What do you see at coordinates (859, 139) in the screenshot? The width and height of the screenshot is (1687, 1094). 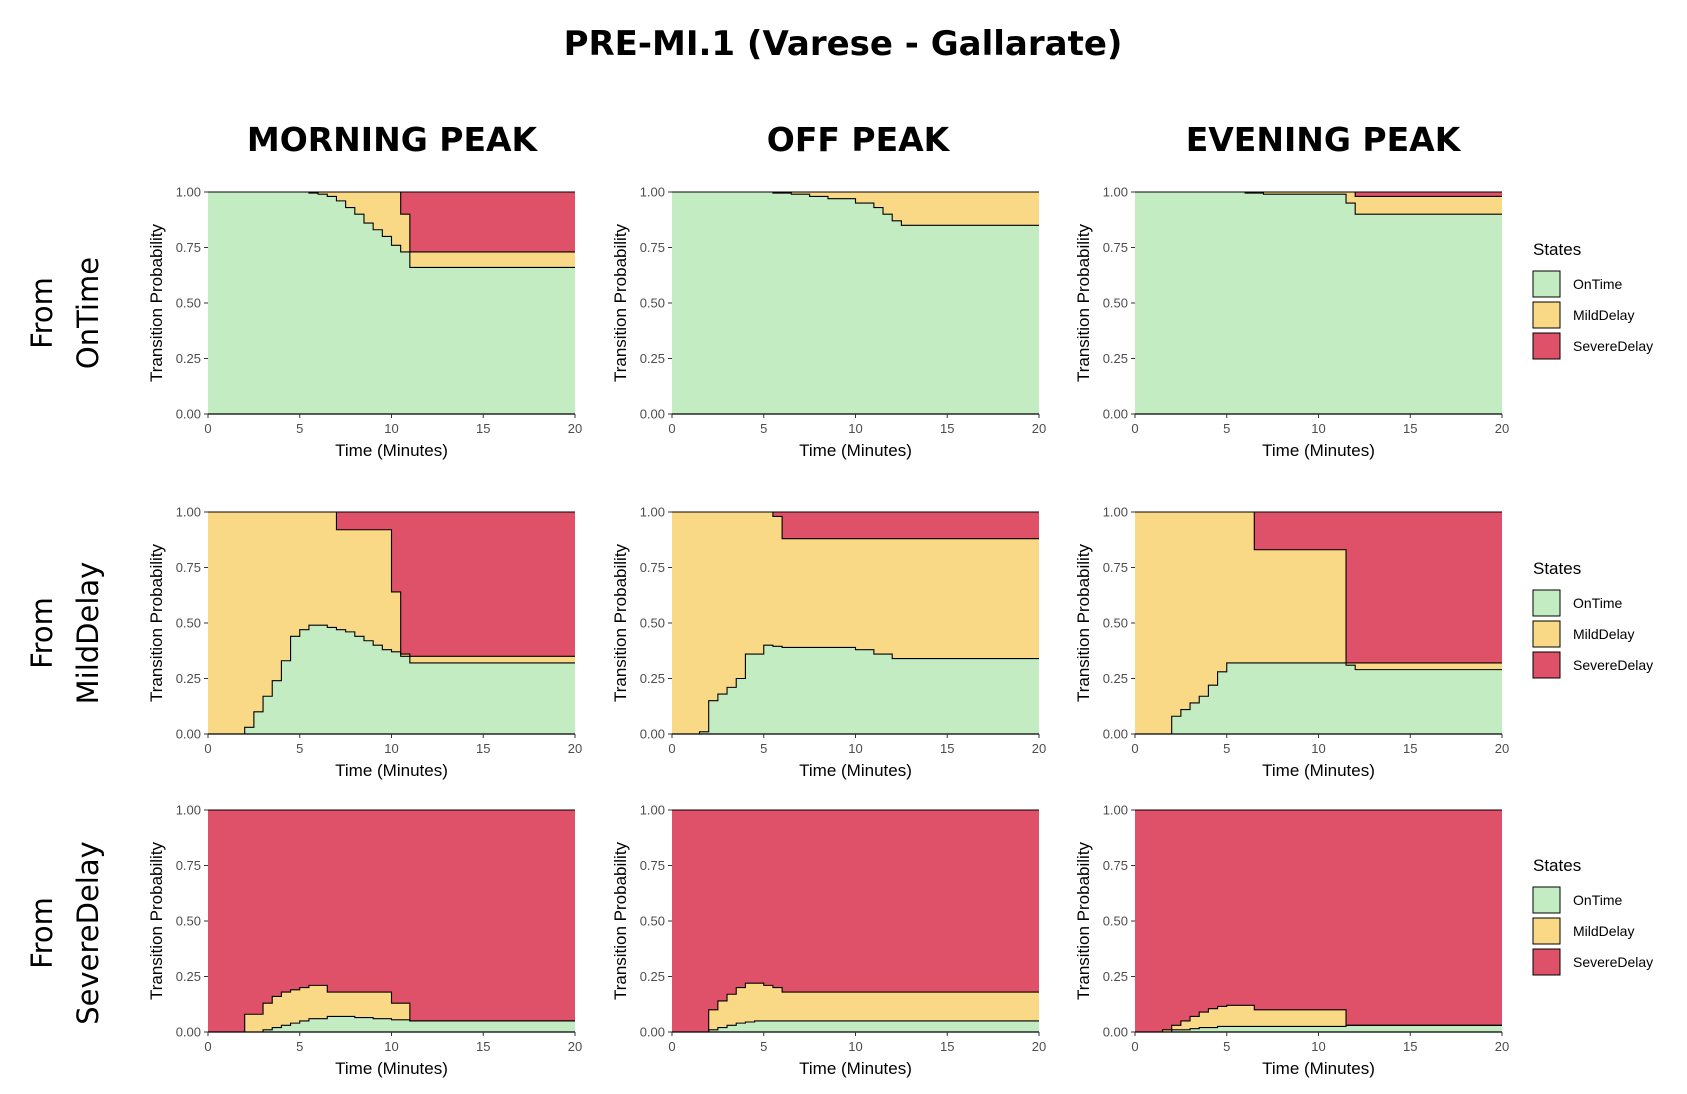 I see `column-title-off-peak: OFF PEAK` at bounding box center [859, 139].